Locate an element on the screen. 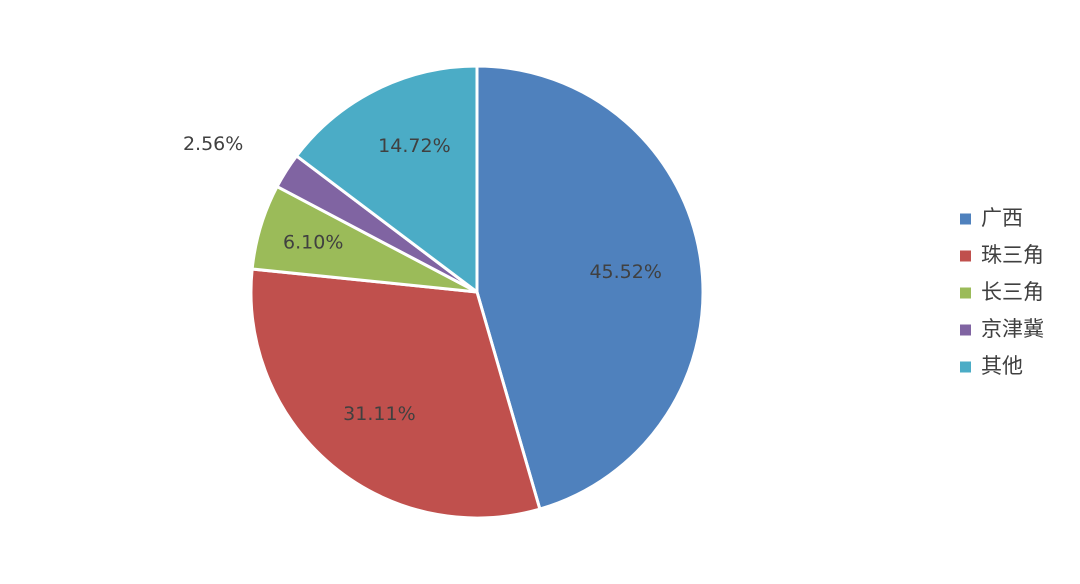  legend-item-0: 广西 is located at coordinates (991, 218).